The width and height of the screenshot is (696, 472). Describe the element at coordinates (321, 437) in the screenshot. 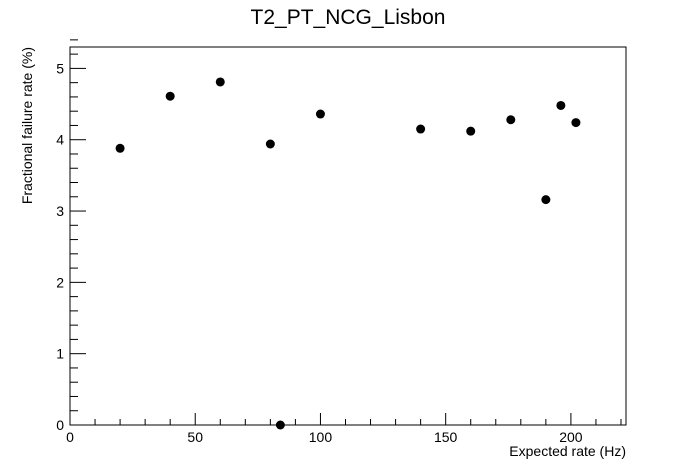

I see `x-tick-label: 100` at that location.